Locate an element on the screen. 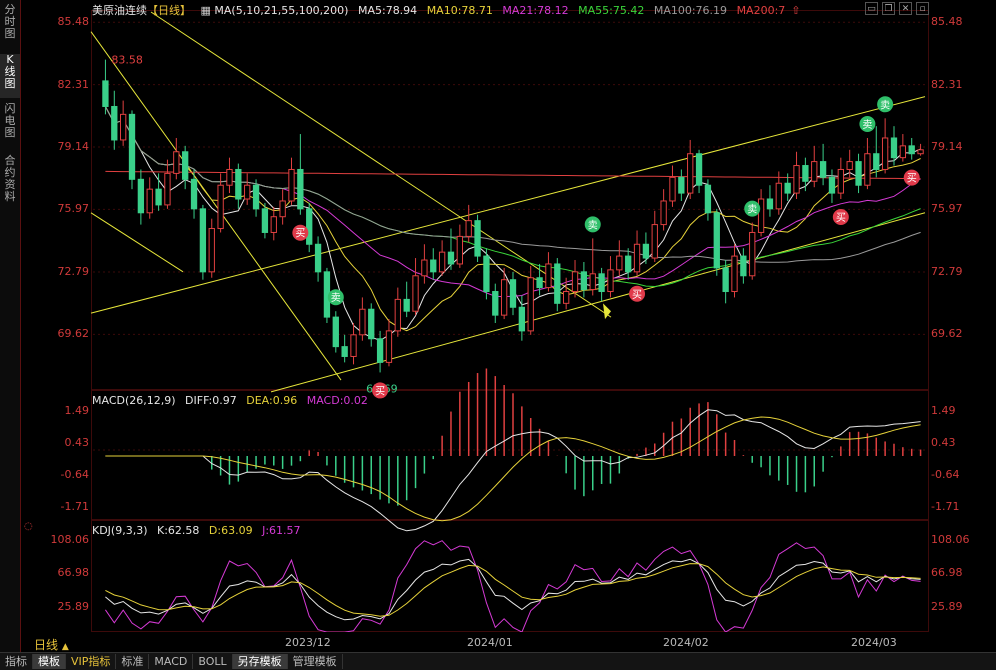 This screenshot has height=670, width=996. price-tick-label: 85.48 is located at coordinates (947, 22).